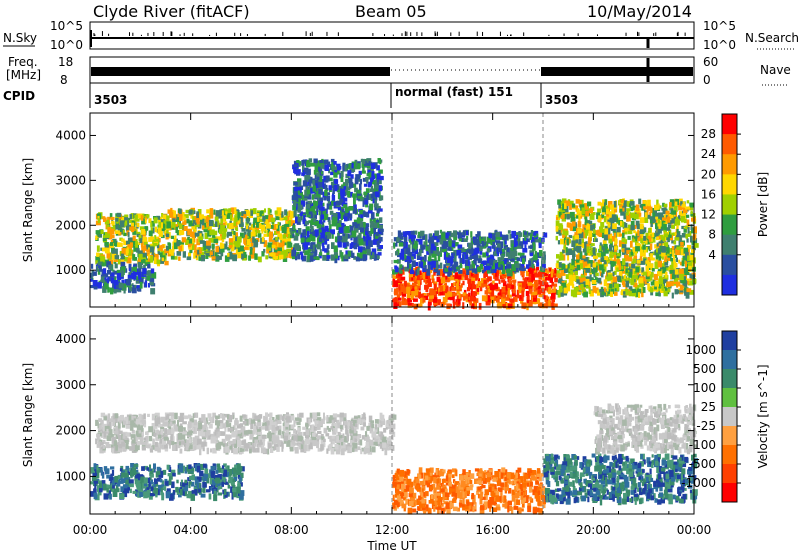 This screenshot has width=800, height=554. What do you see at coordinates (708, 154) in the screenshot?
I see `colorbar-tick-label: 24` at bounding box center [708, 154].